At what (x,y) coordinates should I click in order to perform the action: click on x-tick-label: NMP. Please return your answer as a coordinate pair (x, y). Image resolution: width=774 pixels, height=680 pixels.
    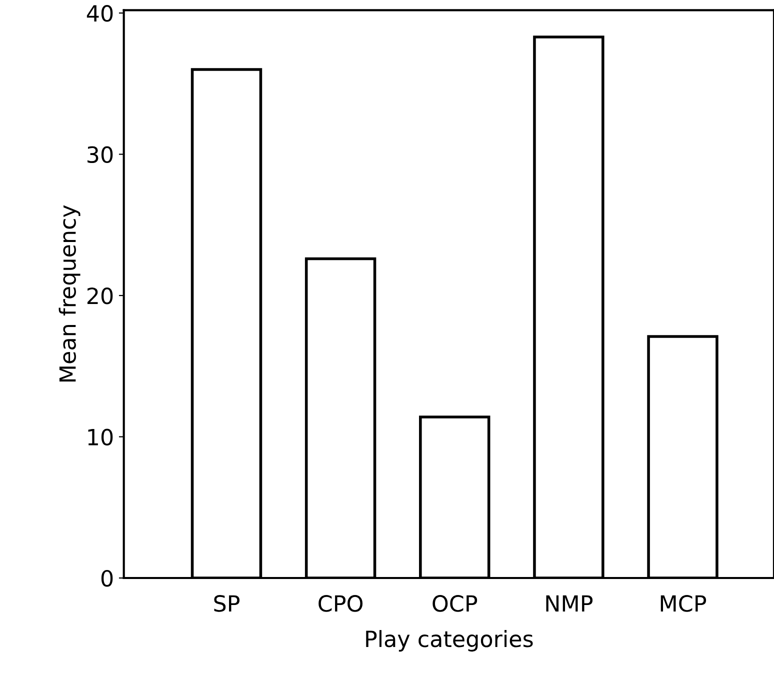
    Looking at the image, I should click on (569, 603).